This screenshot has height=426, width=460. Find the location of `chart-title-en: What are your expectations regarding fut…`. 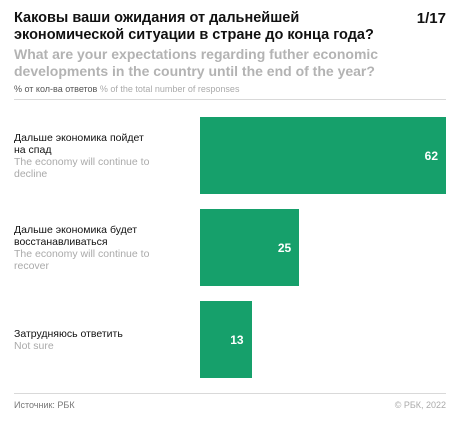

chart-title-en: What are your expectations regarding fut… is located at coordinates (196, 62).